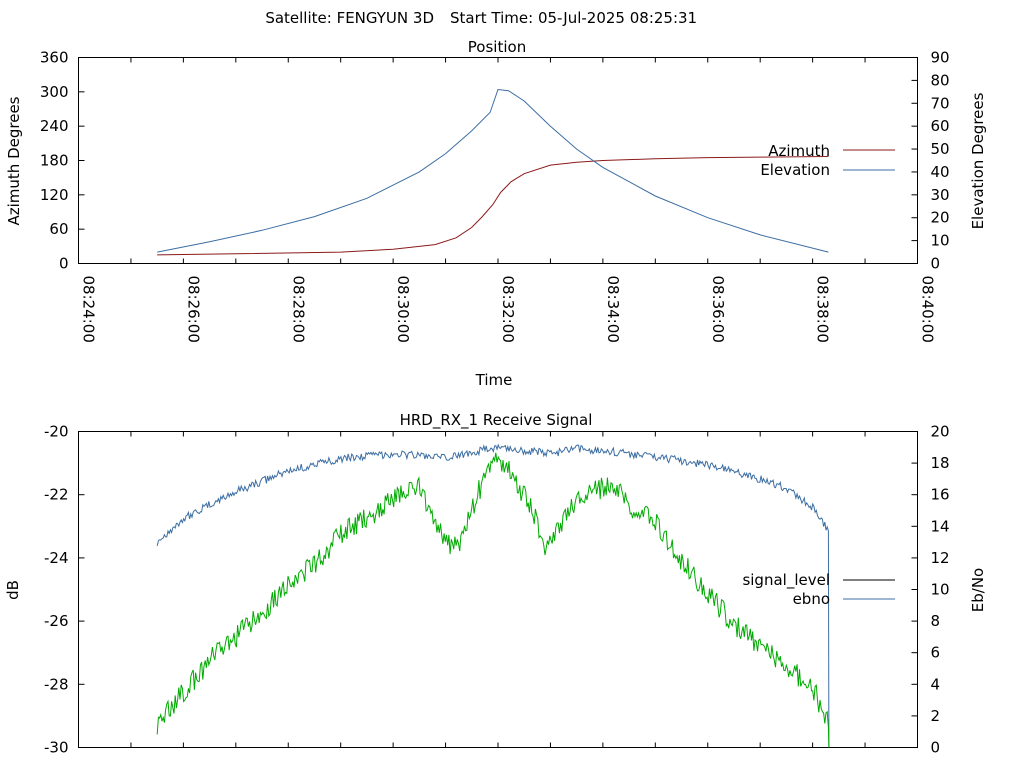 The width and height of the screenshot is (1024, 768). Describe the element at coordinates (718, 309) in the screenshot. I see `x-tick-label: 08:36:00` at that location.